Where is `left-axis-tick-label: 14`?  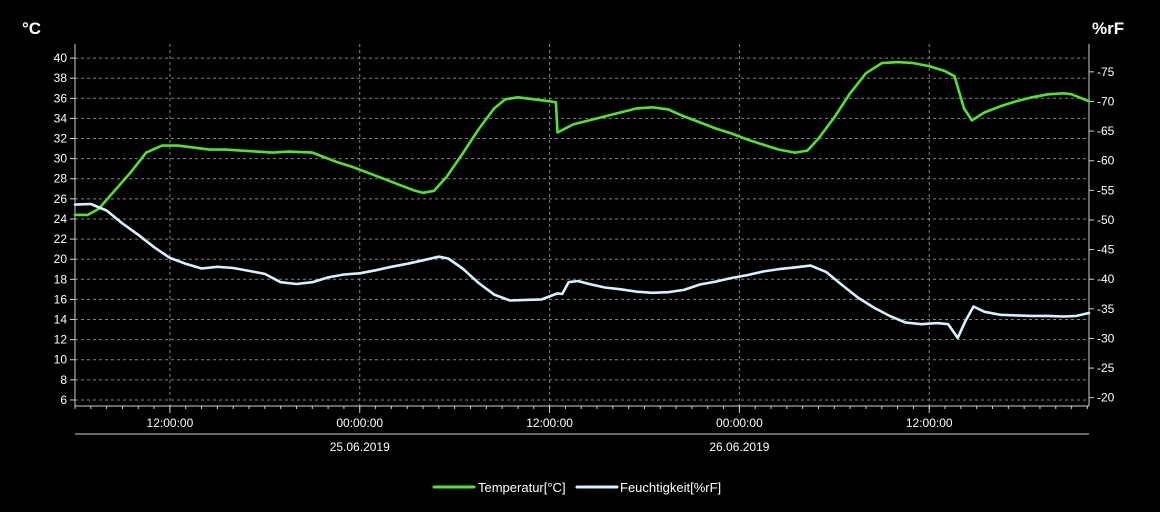
left-axis-tick-label: 14 is located at coordinates (61, 320).